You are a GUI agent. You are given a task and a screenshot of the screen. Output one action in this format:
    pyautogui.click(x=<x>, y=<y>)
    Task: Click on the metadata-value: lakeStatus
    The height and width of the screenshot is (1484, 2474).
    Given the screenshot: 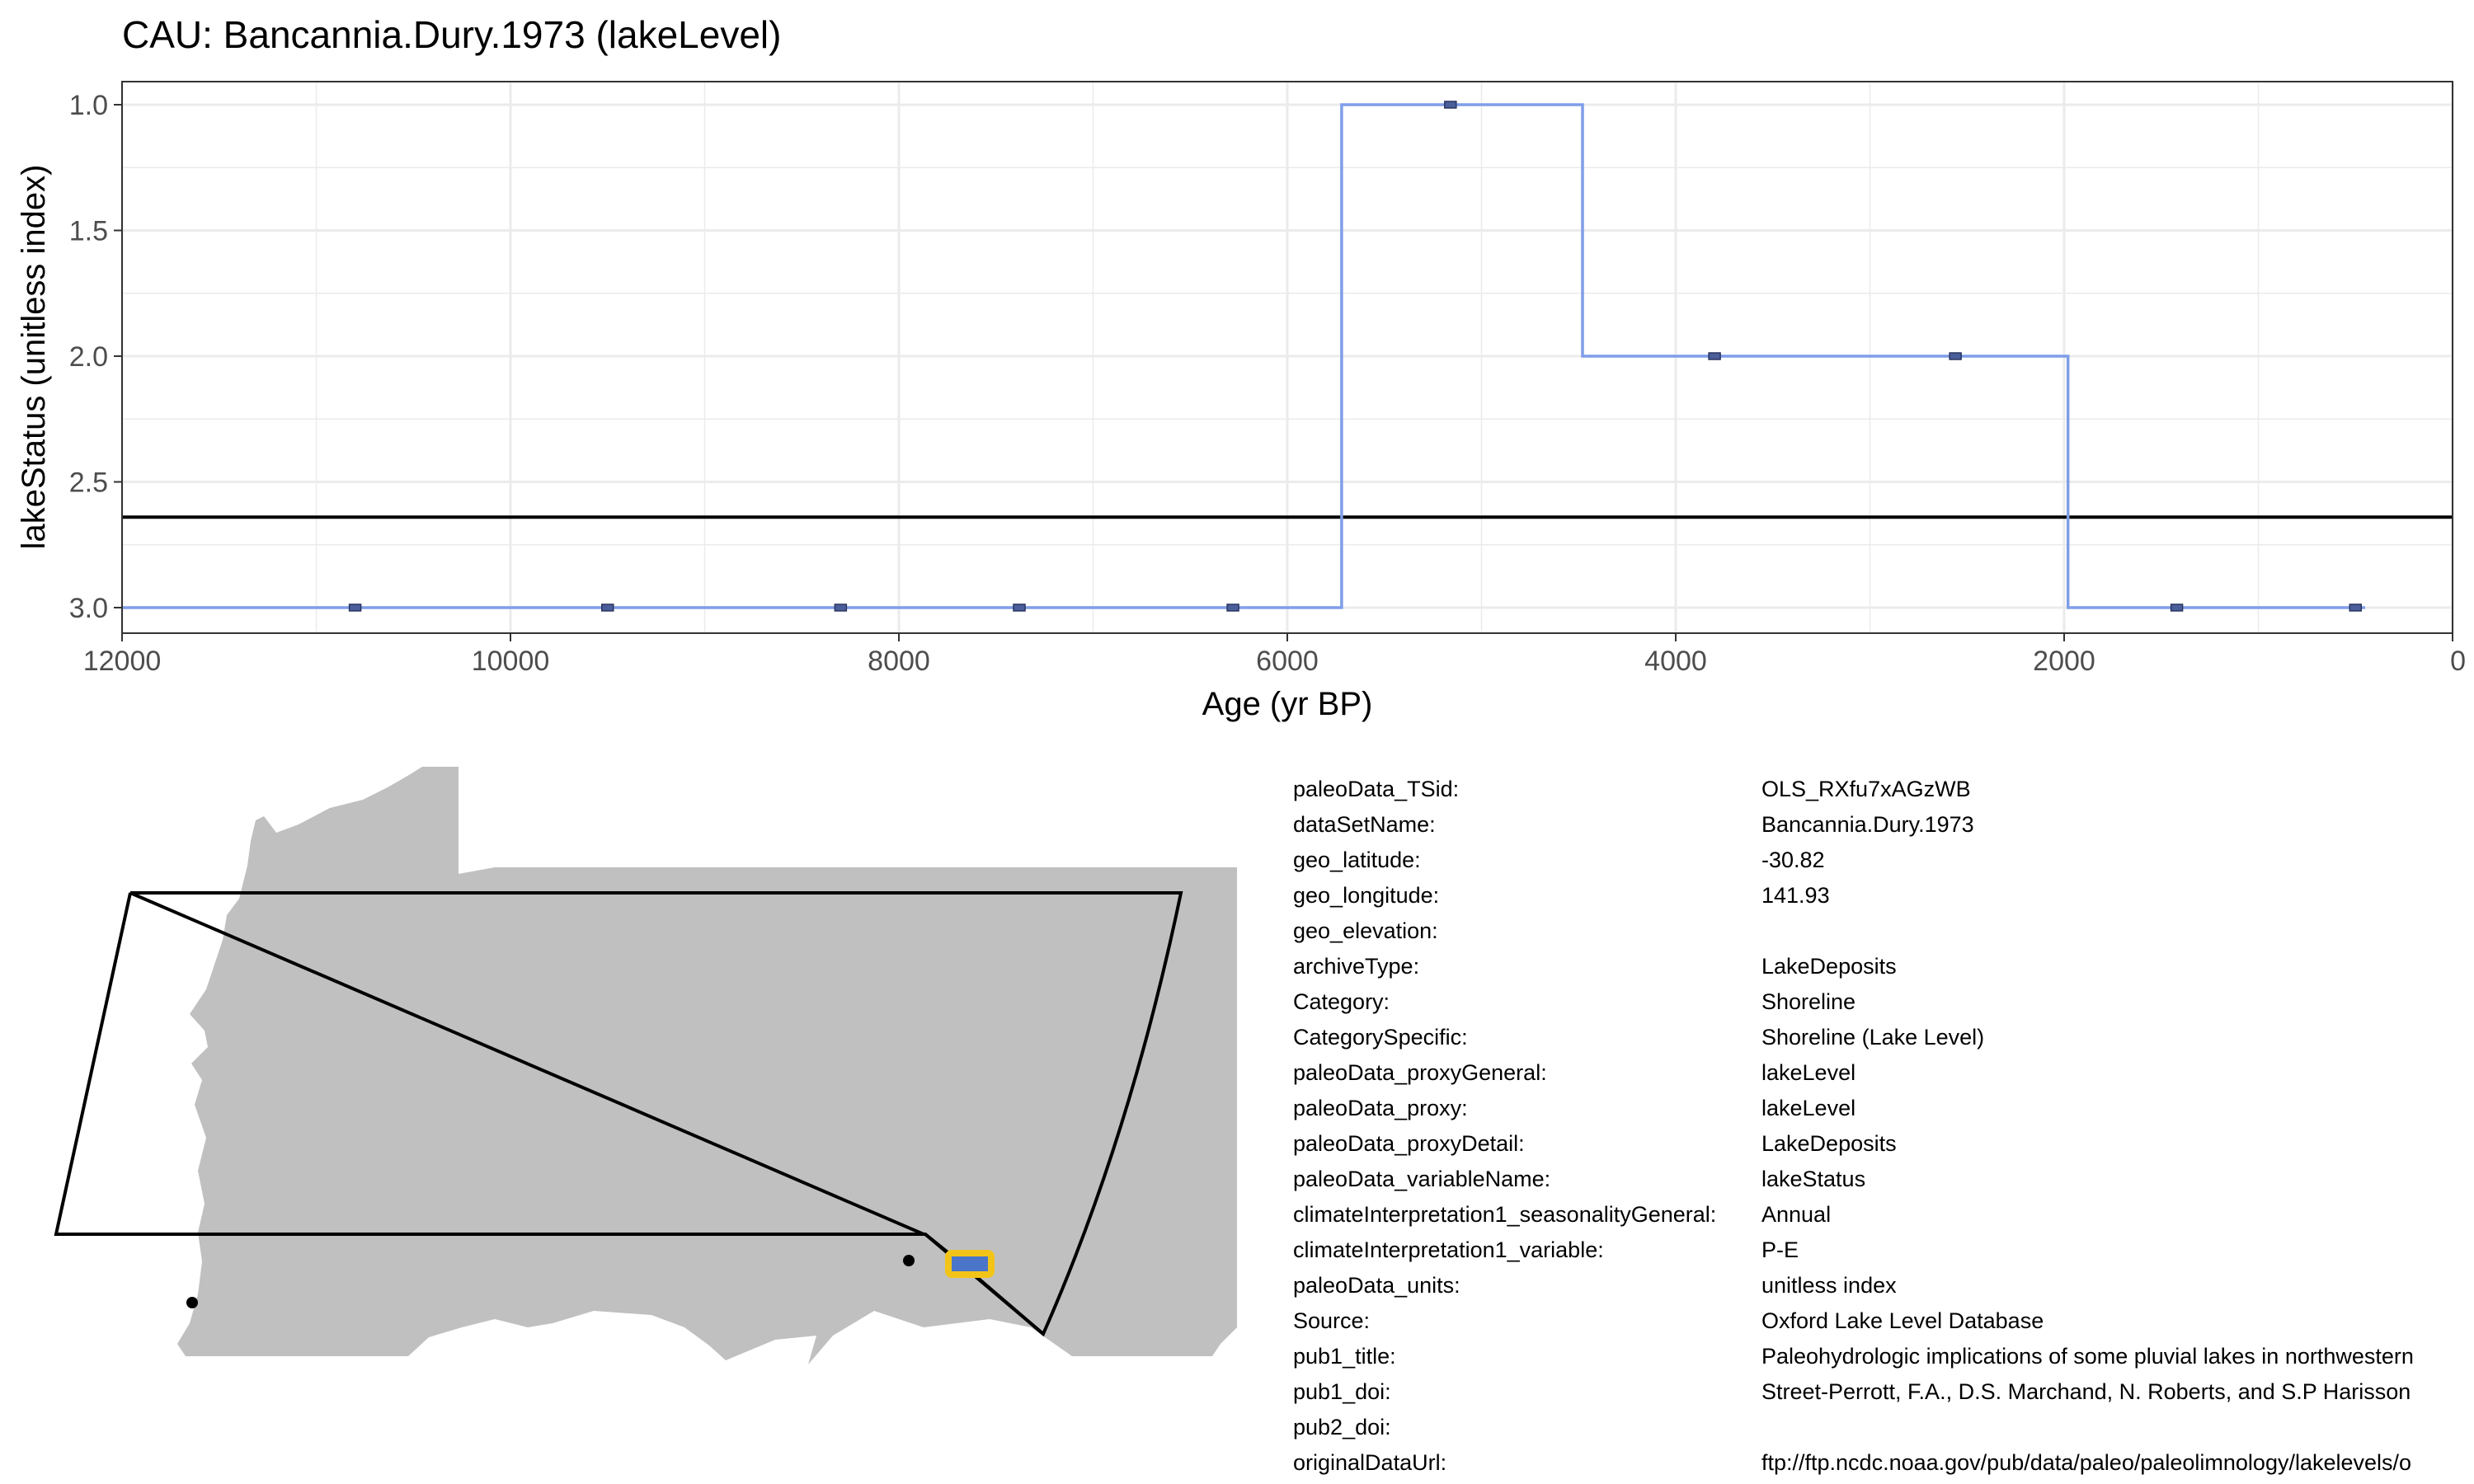 What is the action you would take?
    pyautogui.click(x=1813, y=1179)
    